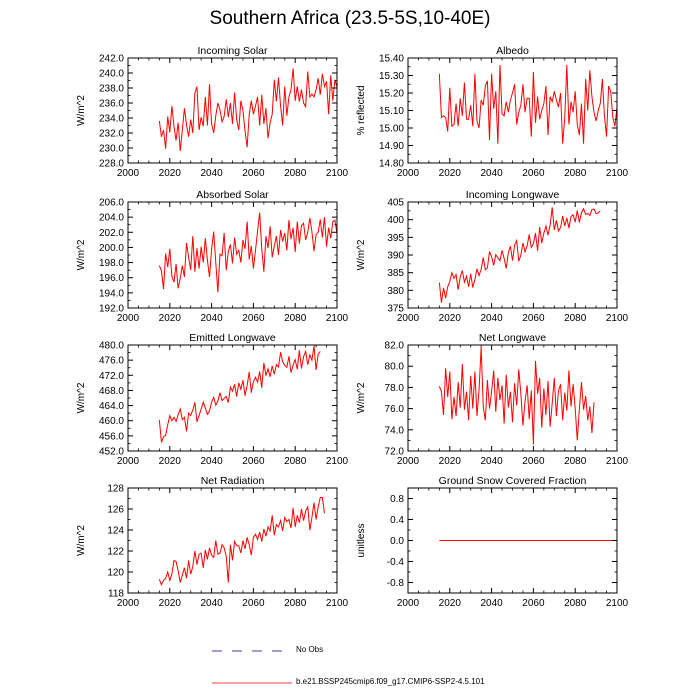 The width and height of the screenshot is (700, 700). Describe the element at coordinates (111, 218) in the screenshot. I see `y-tick-label: 204.0` at that location.